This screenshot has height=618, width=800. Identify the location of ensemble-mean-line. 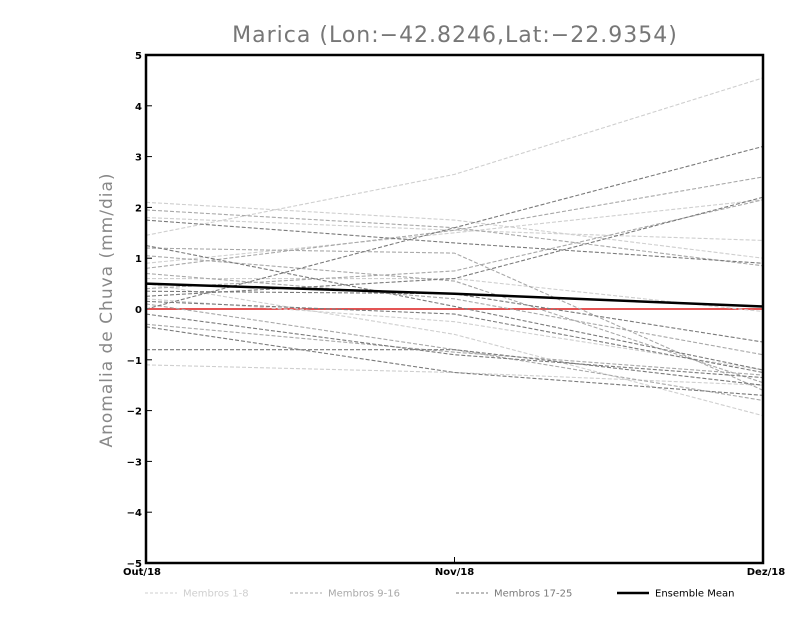
(454, 295).